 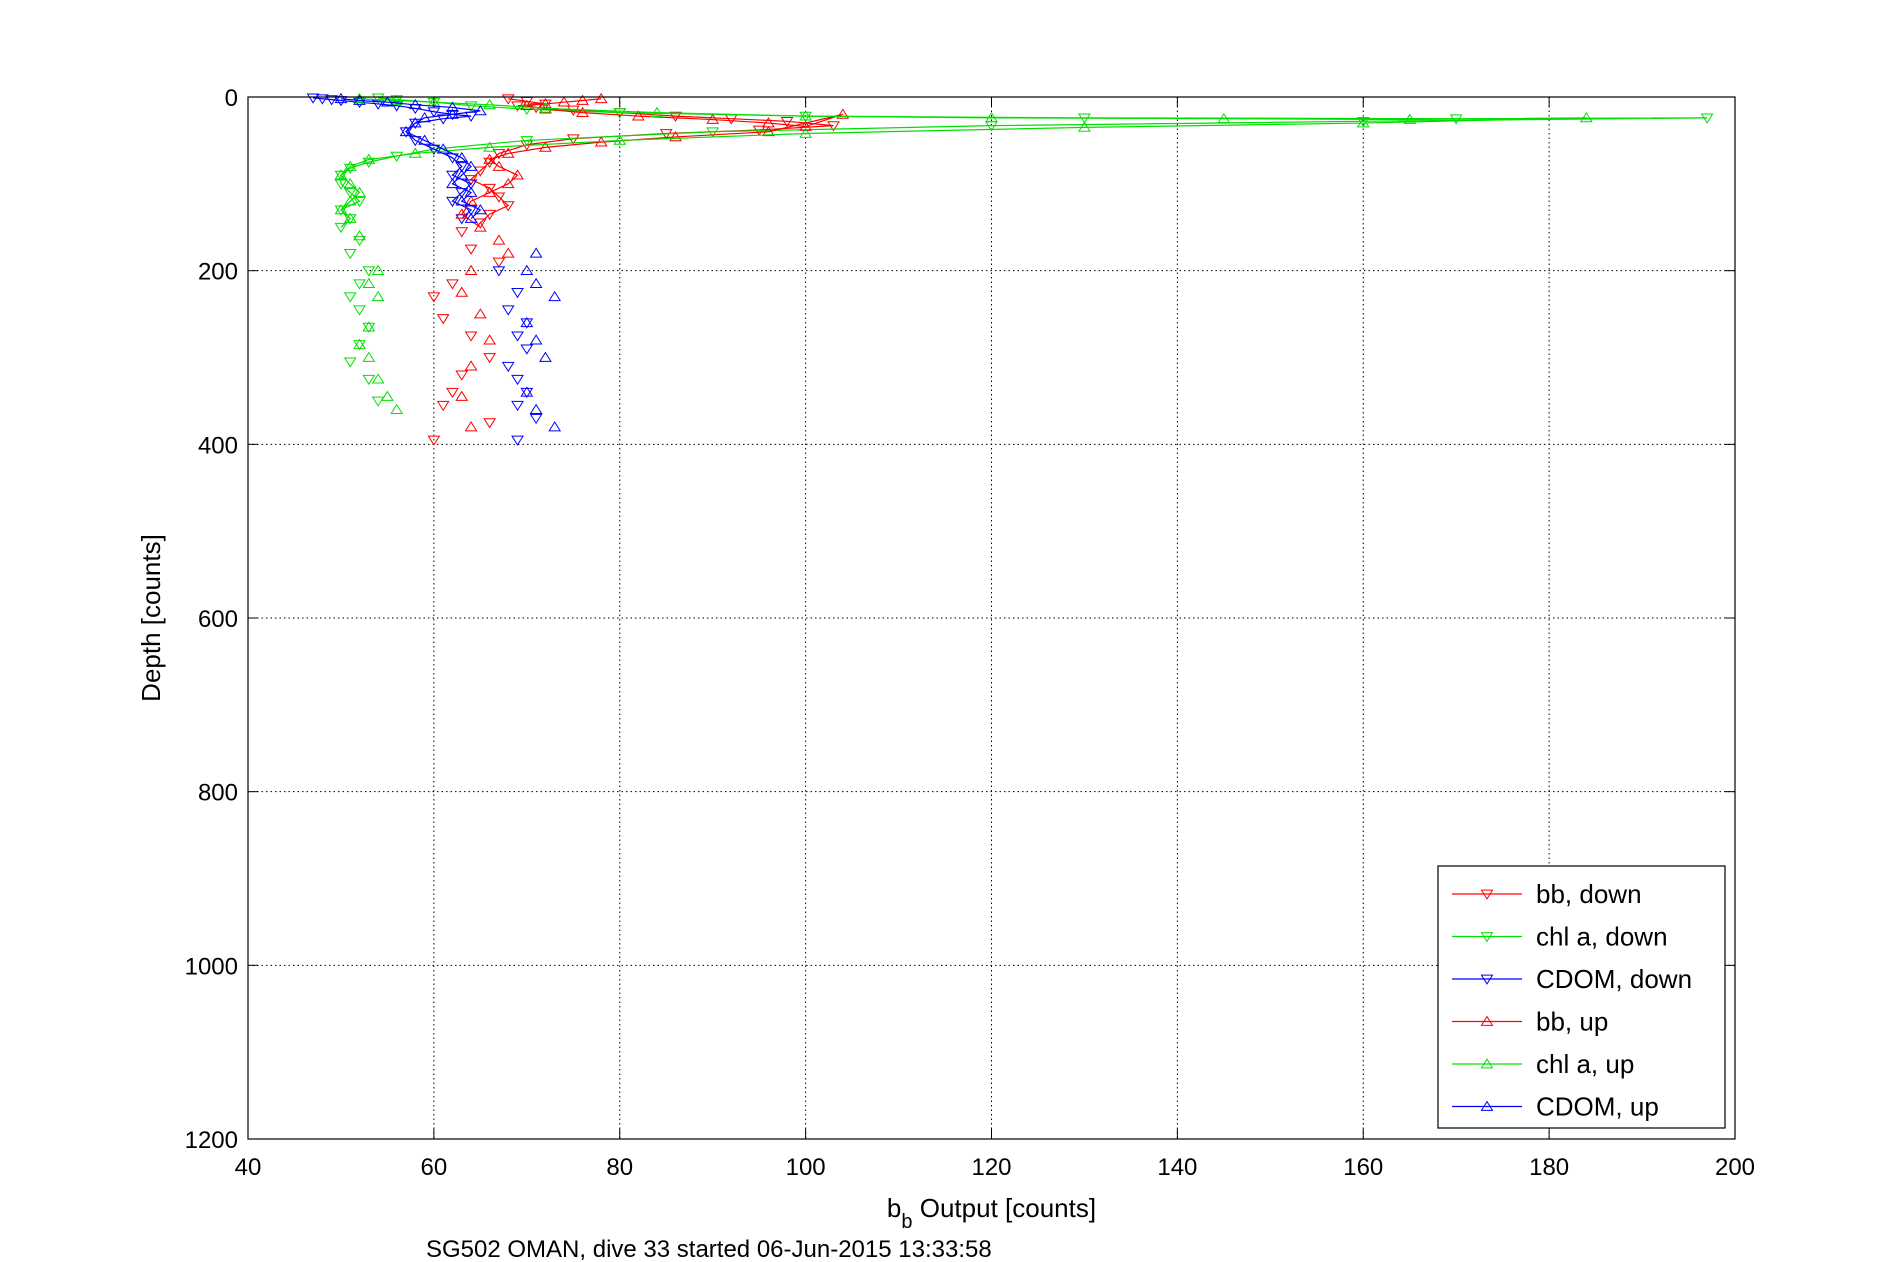 I want to click on series-bb-up, so click(x=652, y=262).